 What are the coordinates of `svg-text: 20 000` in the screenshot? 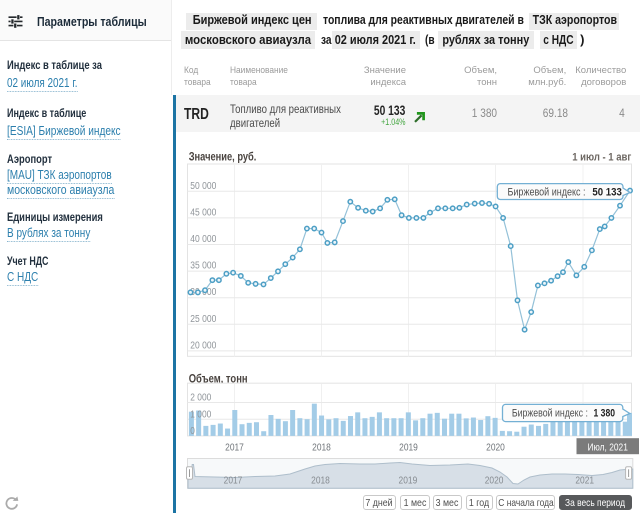 It's located at (203, 345).